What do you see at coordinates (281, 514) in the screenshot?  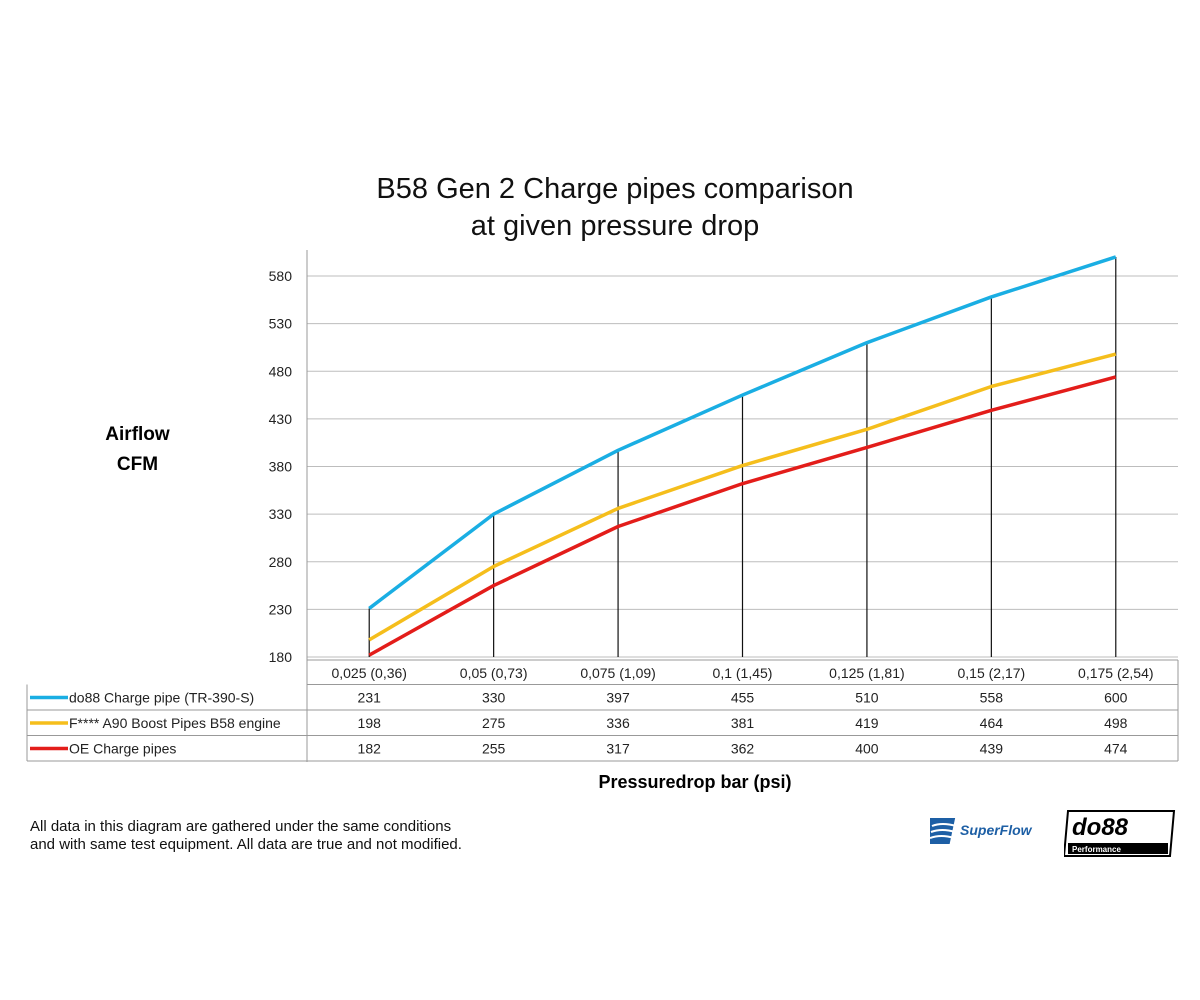 I see `y-tick-label: 330` at bounding box center [281, 514].